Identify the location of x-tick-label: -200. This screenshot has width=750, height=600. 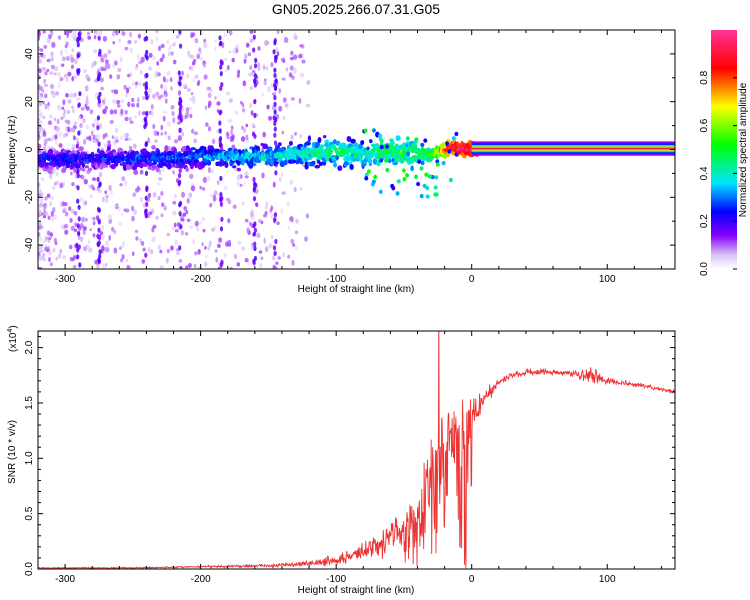
(201, 279).